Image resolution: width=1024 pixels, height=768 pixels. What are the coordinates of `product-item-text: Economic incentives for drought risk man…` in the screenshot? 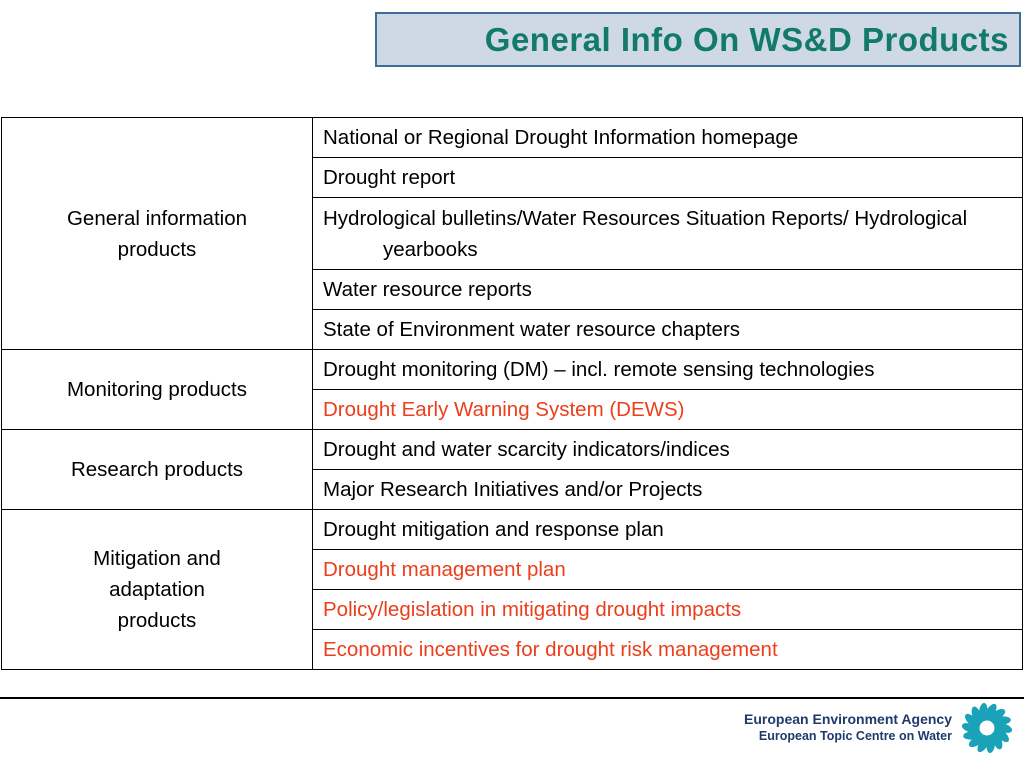 It's located at (550, 649).